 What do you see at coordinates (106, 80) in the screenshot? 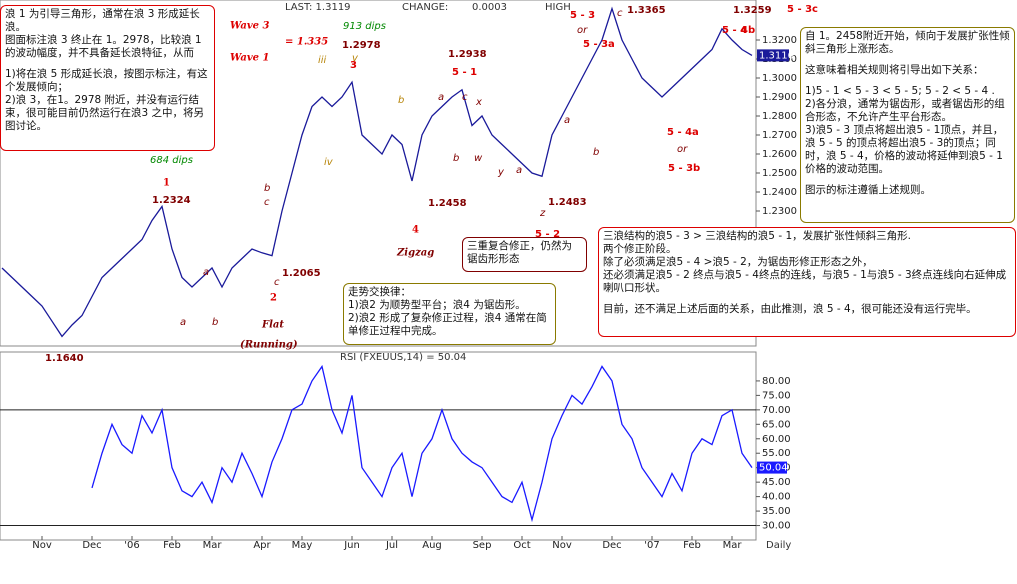
I see `note-line: 1)将在浪 5 形成延长浪，按图示标注，有这个发展倾向；` at bounding box center [106, 80].